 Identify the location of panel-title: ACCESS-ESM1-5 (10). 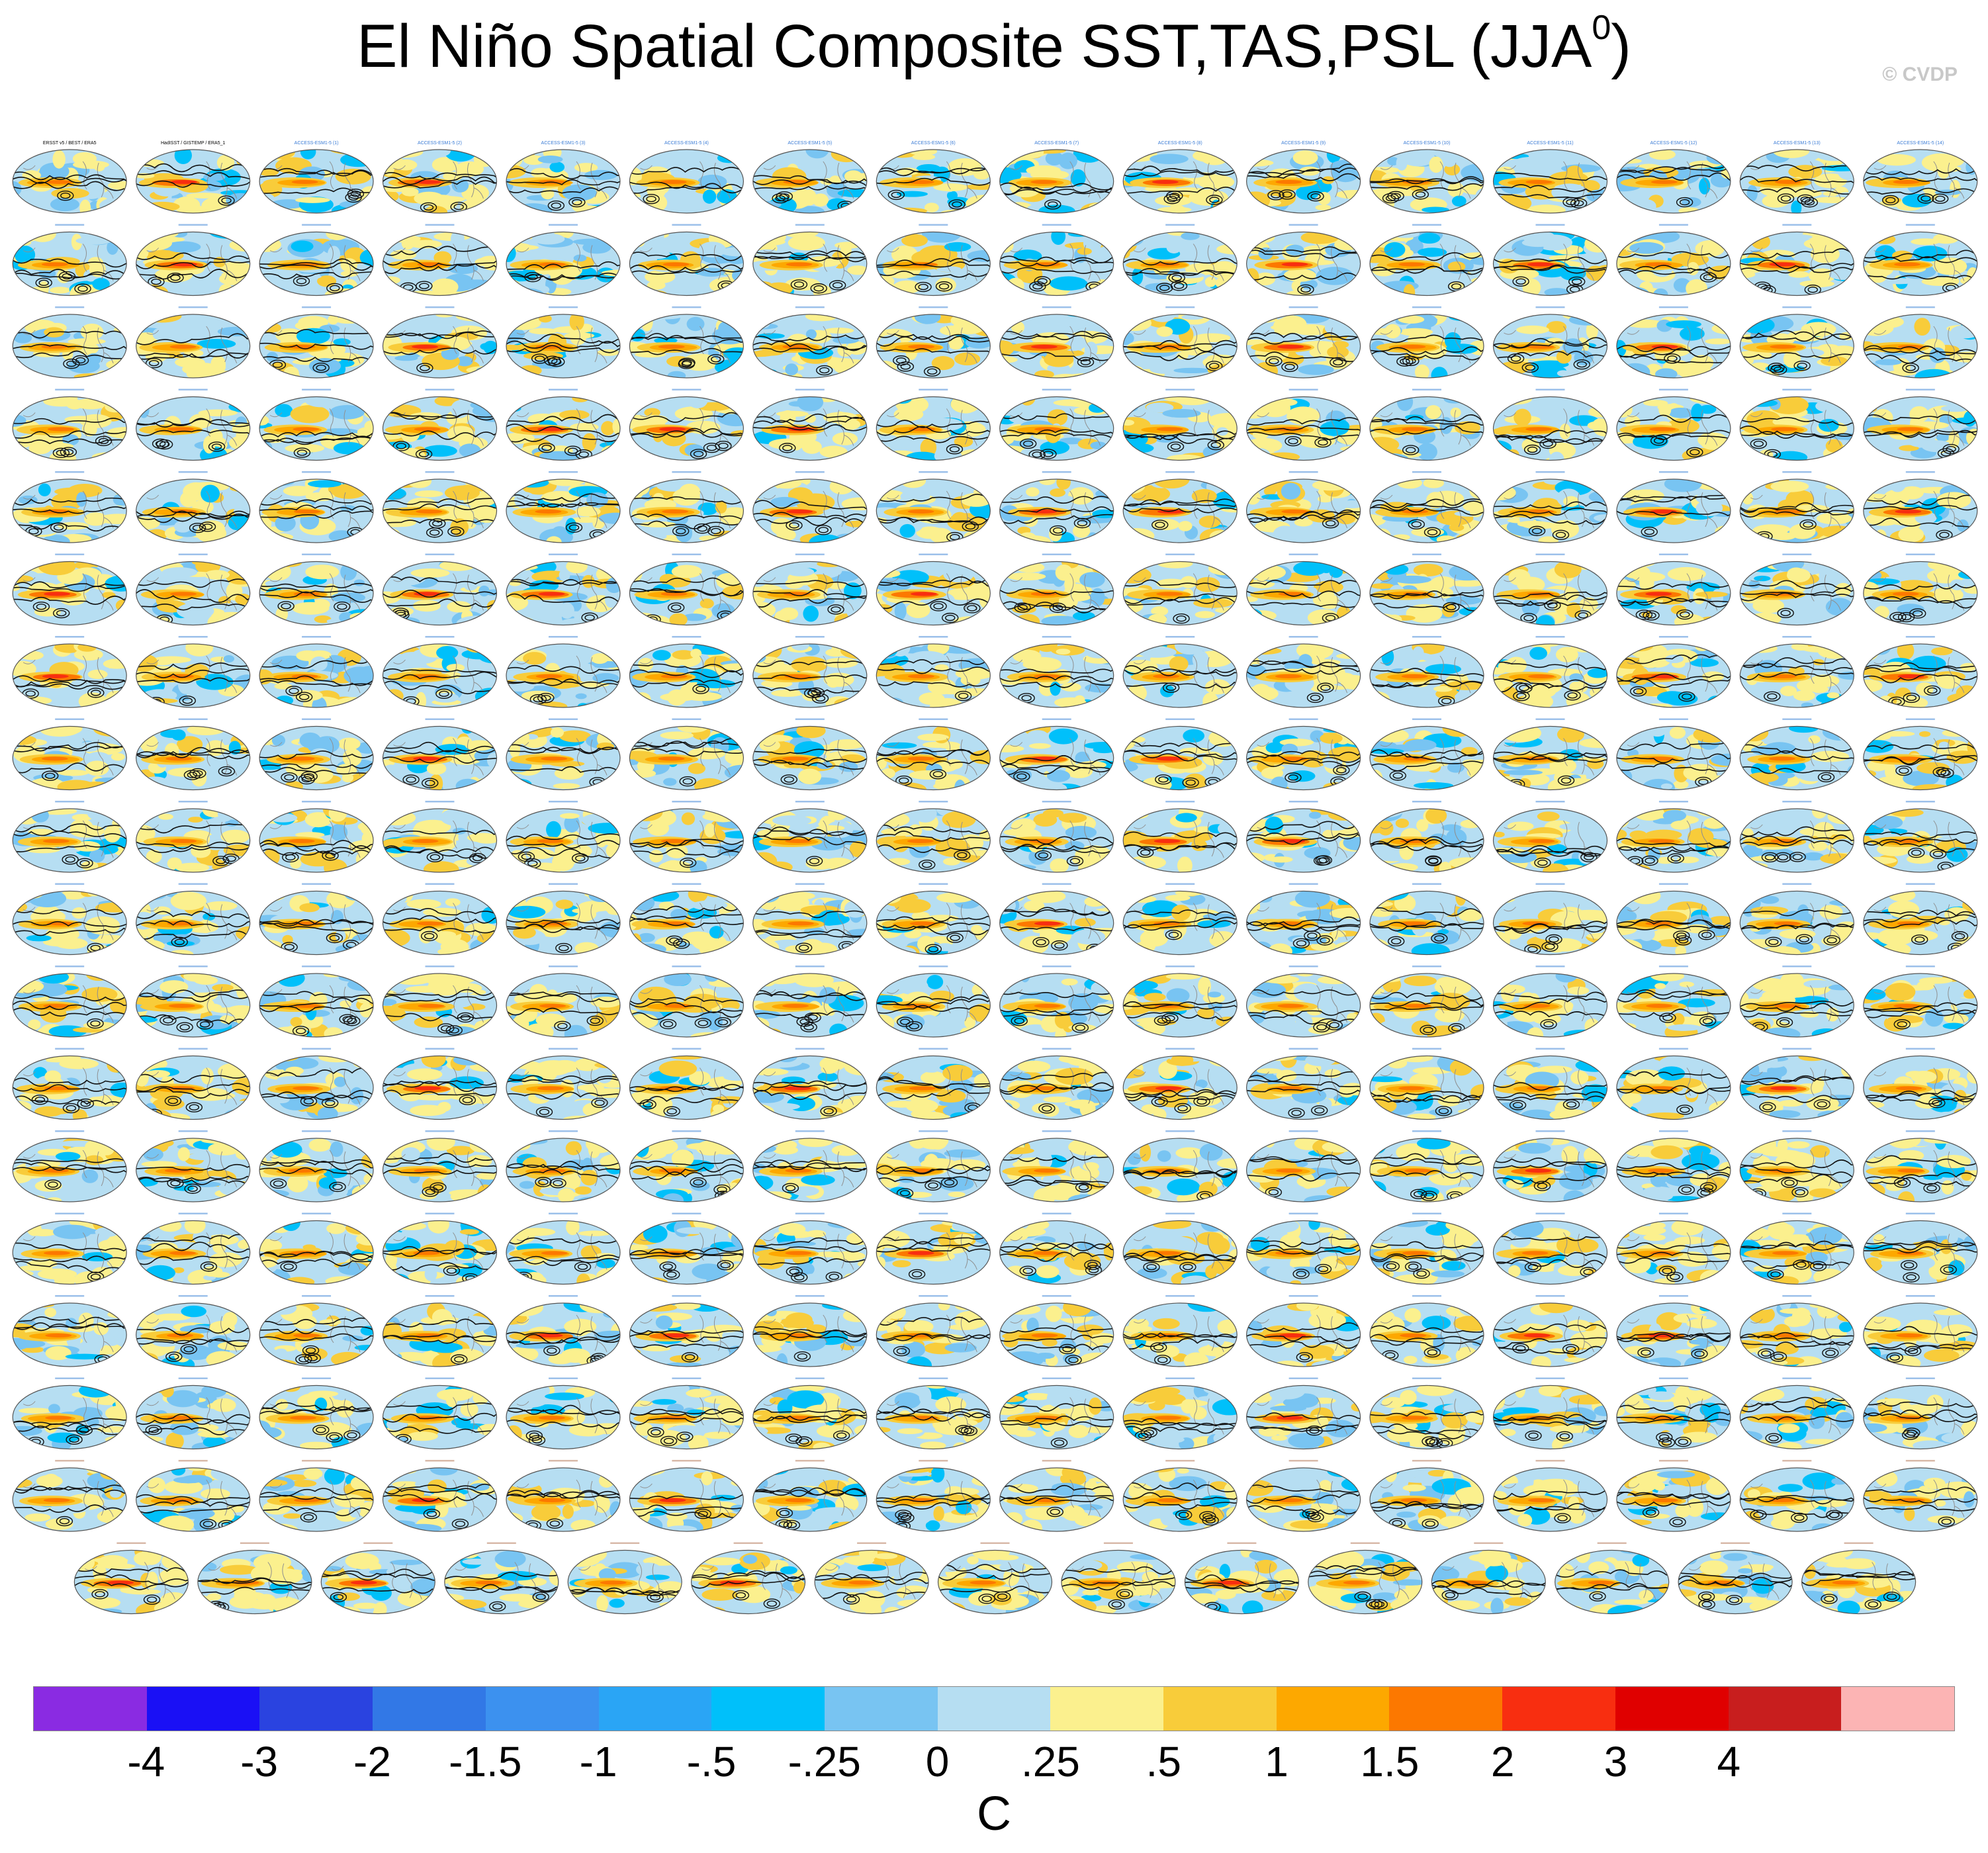
(1427, 143).